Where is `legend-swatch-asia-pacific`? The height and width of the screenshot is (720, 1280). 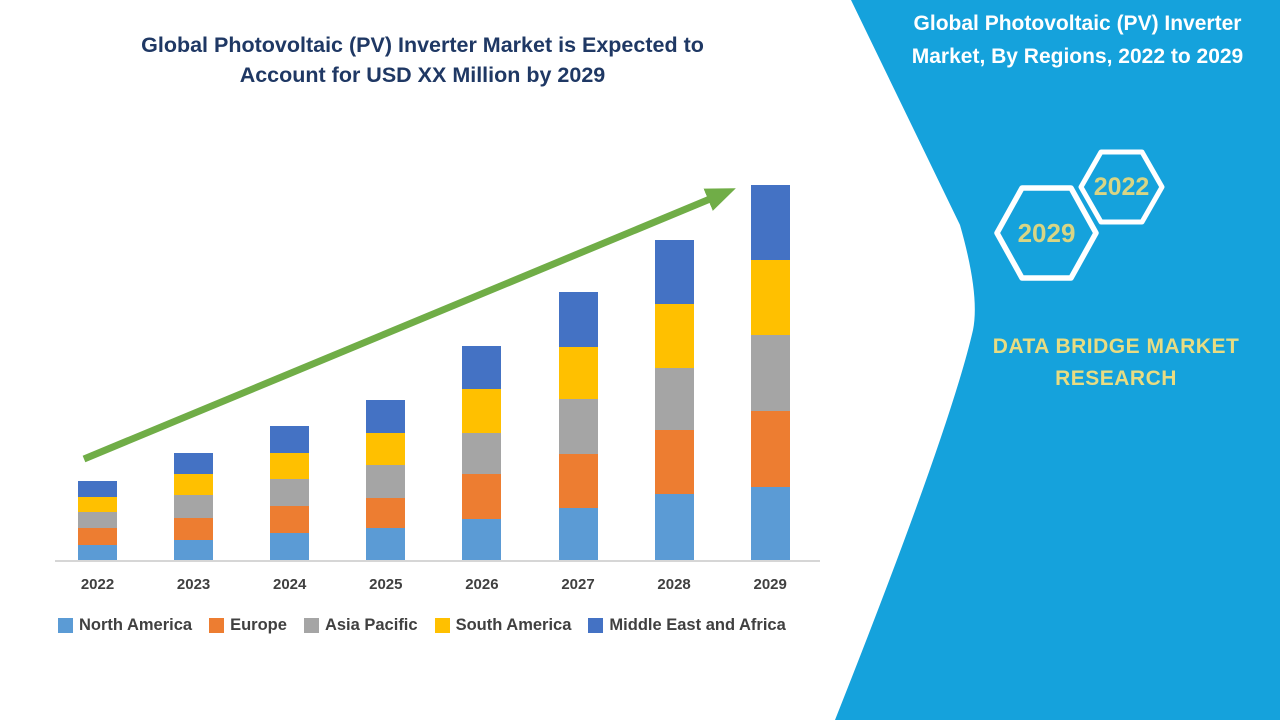 legend-swatch-asia-pacific is located at coordinates (311, 625).